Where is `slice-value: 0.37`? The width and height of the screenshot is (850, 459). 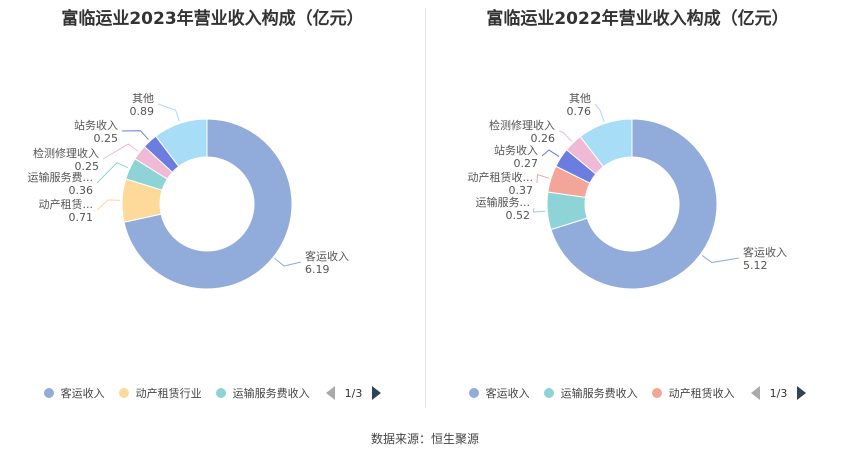 slice-value: 0.37 is located at coordinates (521, 190).